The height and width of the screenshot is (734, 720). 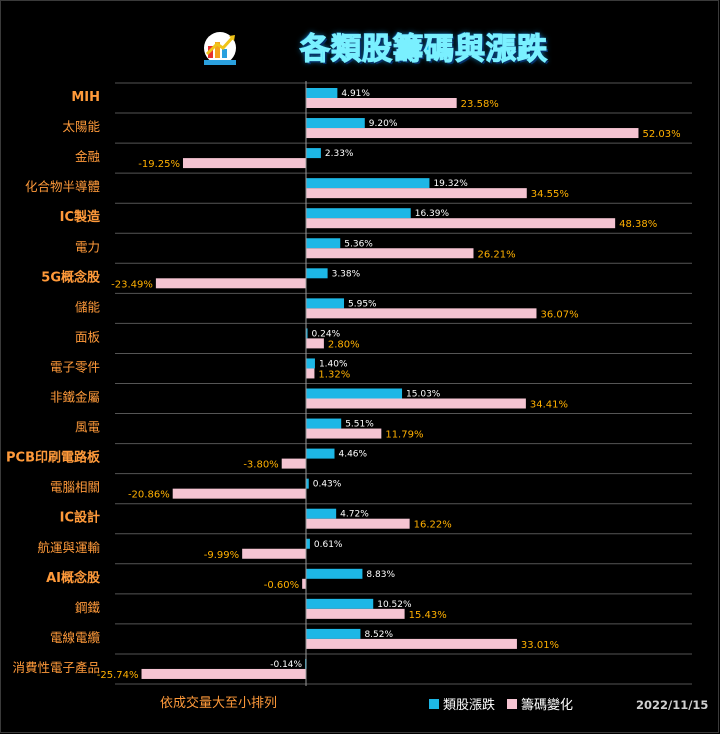 I want to click on label-chip-change: 33.01%, so click(x=540, y=645).